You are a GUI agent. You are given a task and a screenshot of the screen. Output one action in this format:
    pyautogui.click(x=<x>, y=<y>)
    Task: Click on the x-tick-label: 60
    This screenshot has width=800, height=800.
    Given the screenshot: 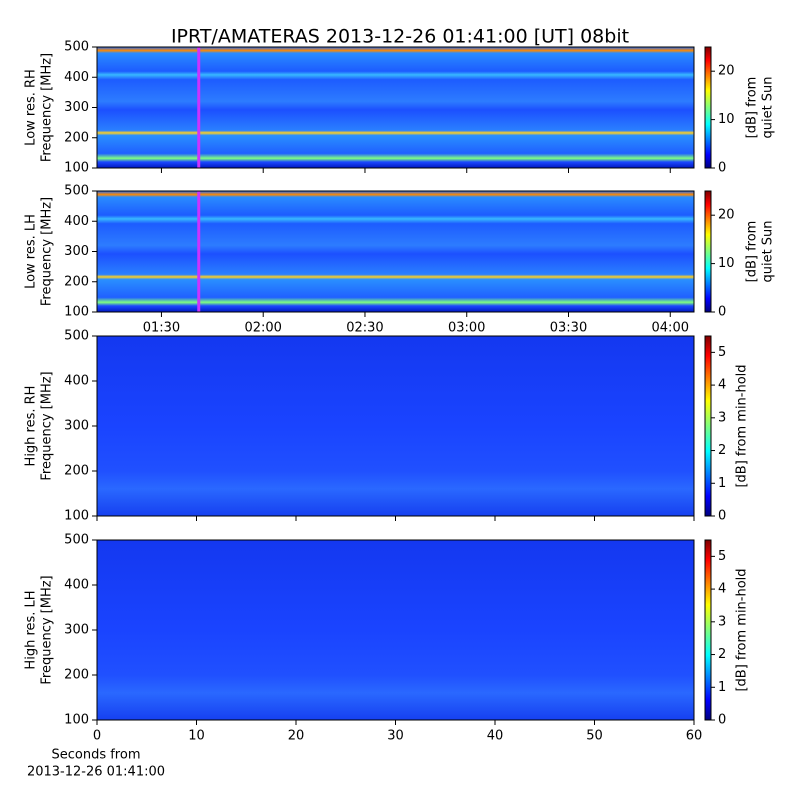 What is the action you would take?
    pyautogui.click(x=694, y=736)
    